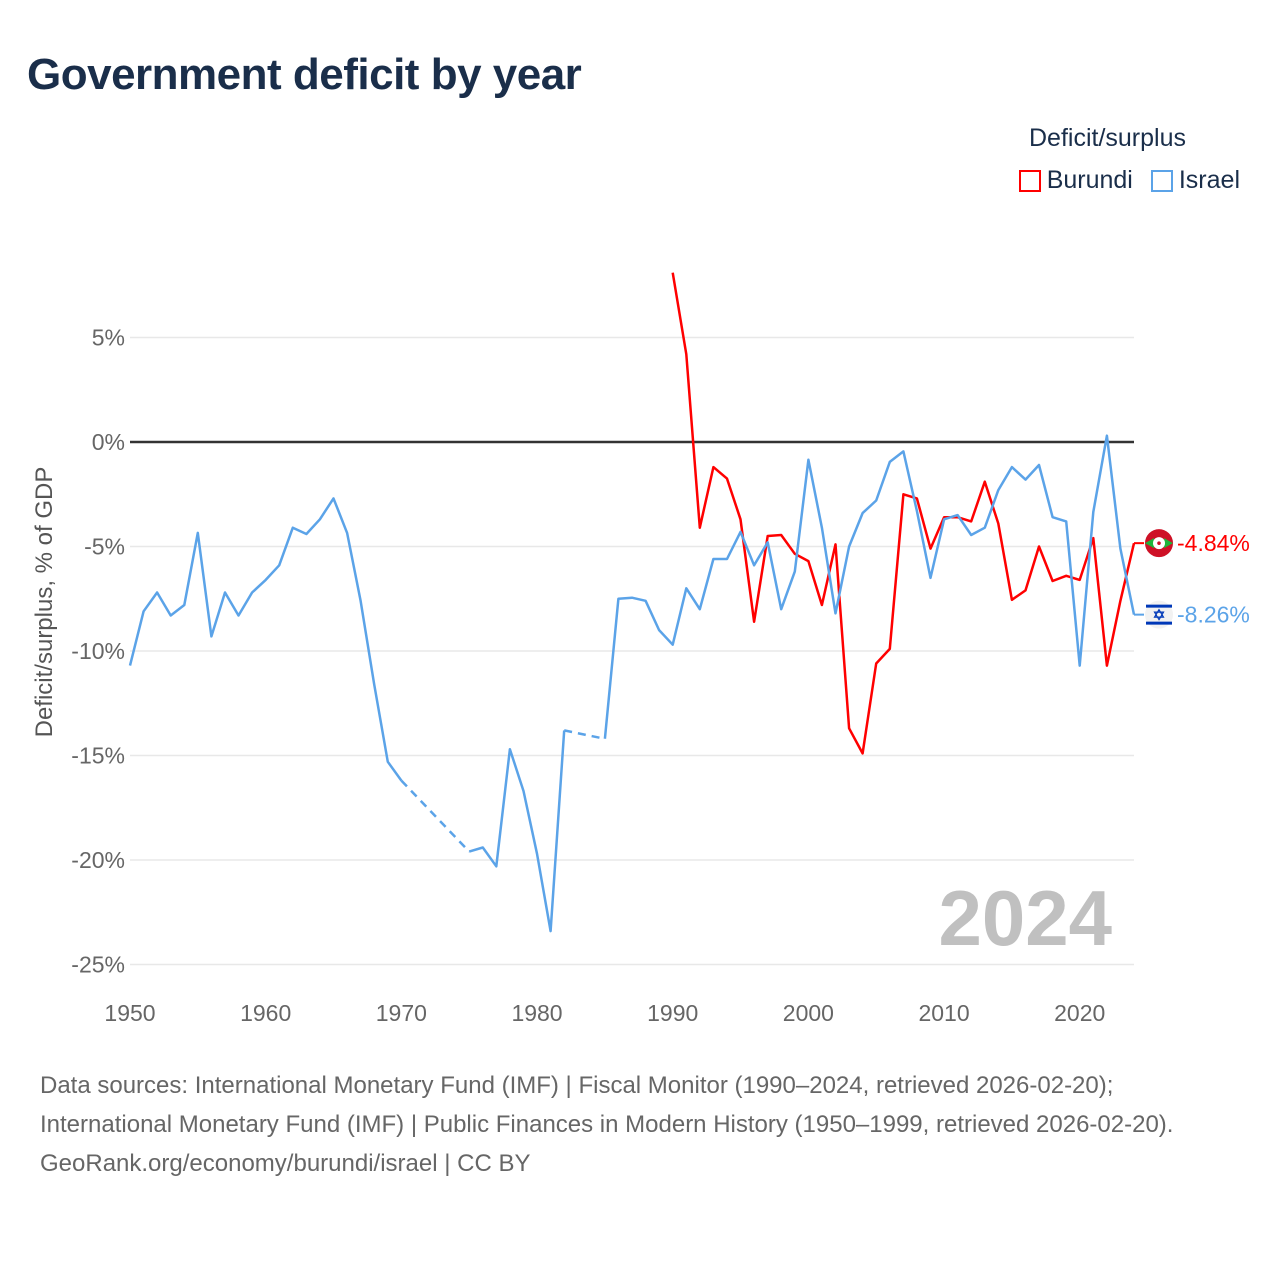 The height and width of the screenshot is (1280, 1280). I want to click on y-tick-label: 0%, so click(108, 442).